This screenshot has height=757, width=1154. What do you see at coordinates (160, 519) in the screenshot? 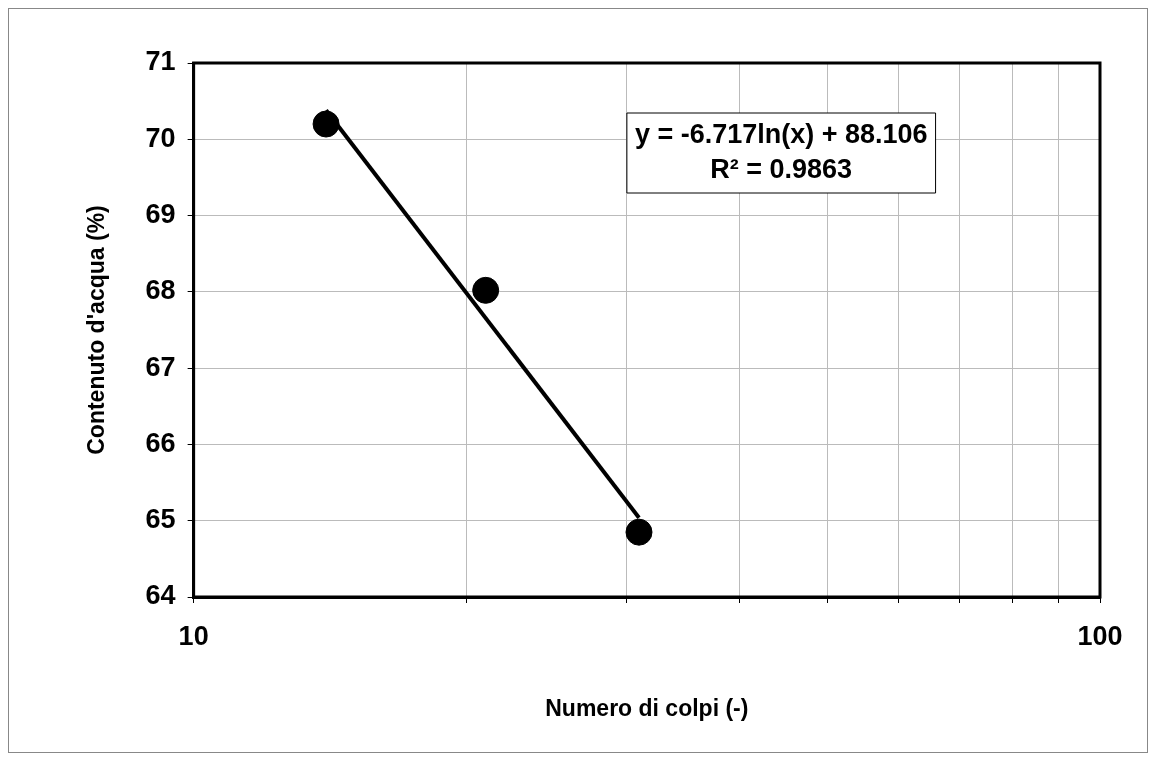
I see `y-tick-label: 65` at bounding box center [160, 519].